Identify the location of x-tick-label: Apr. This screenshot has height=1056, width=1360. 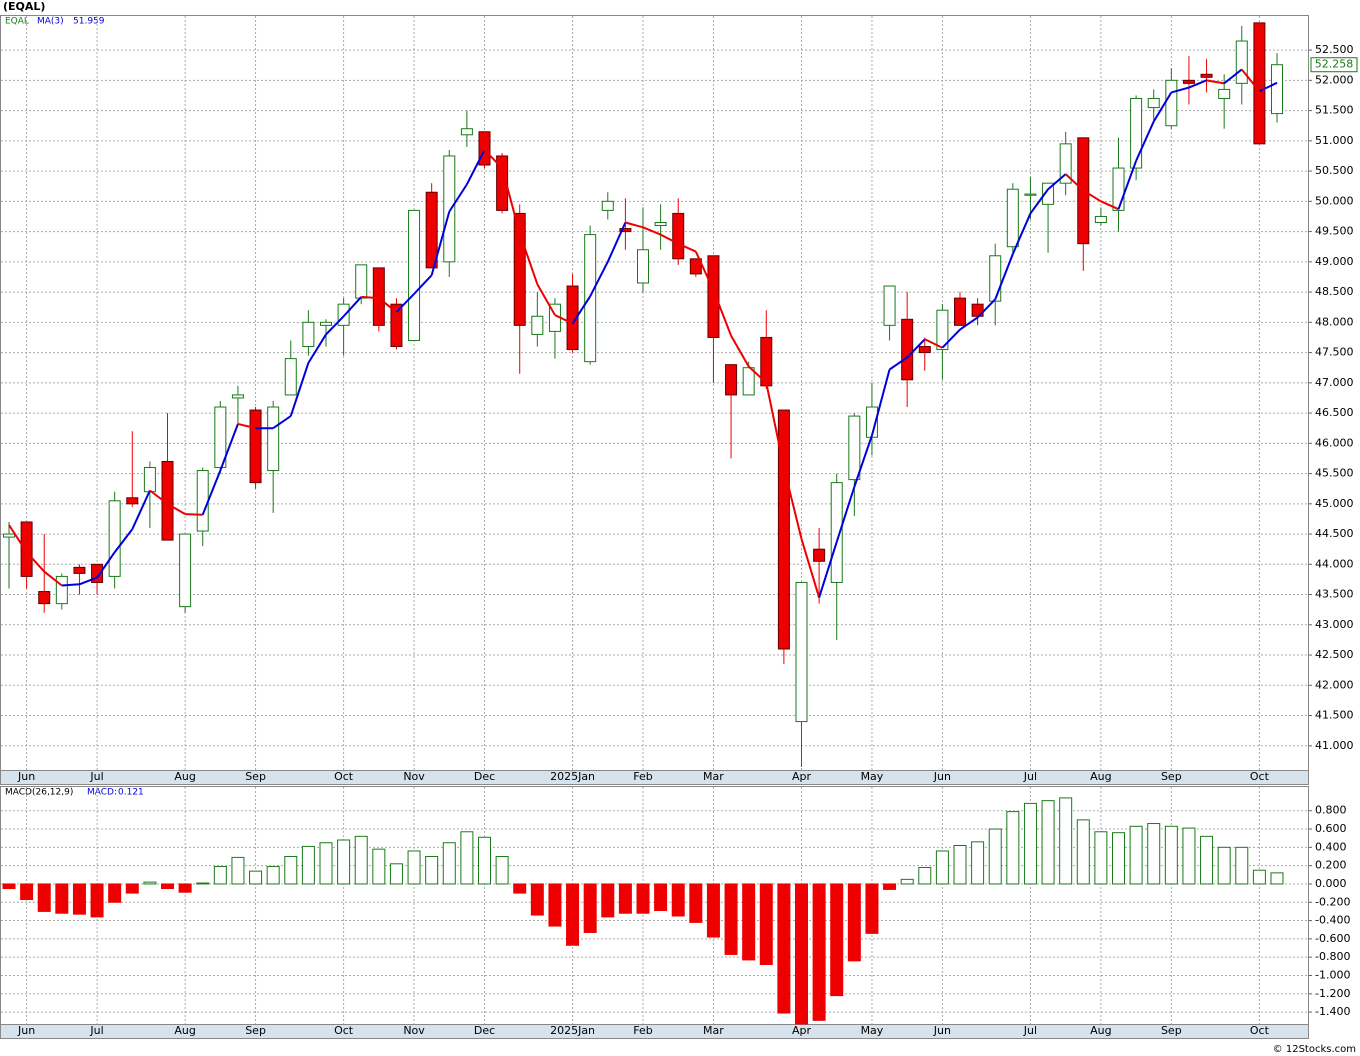
(802, 776).